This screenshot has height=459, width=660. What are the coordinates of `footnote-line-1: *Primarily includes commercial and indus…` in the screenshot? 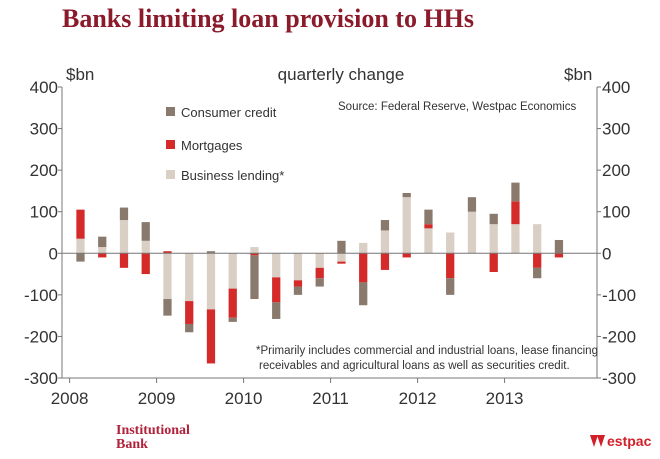 It's located at (427, 351).